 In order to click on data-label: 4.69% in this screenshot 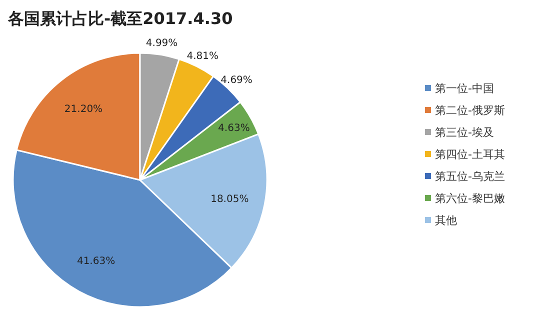, I will do `click(236, 80)`.